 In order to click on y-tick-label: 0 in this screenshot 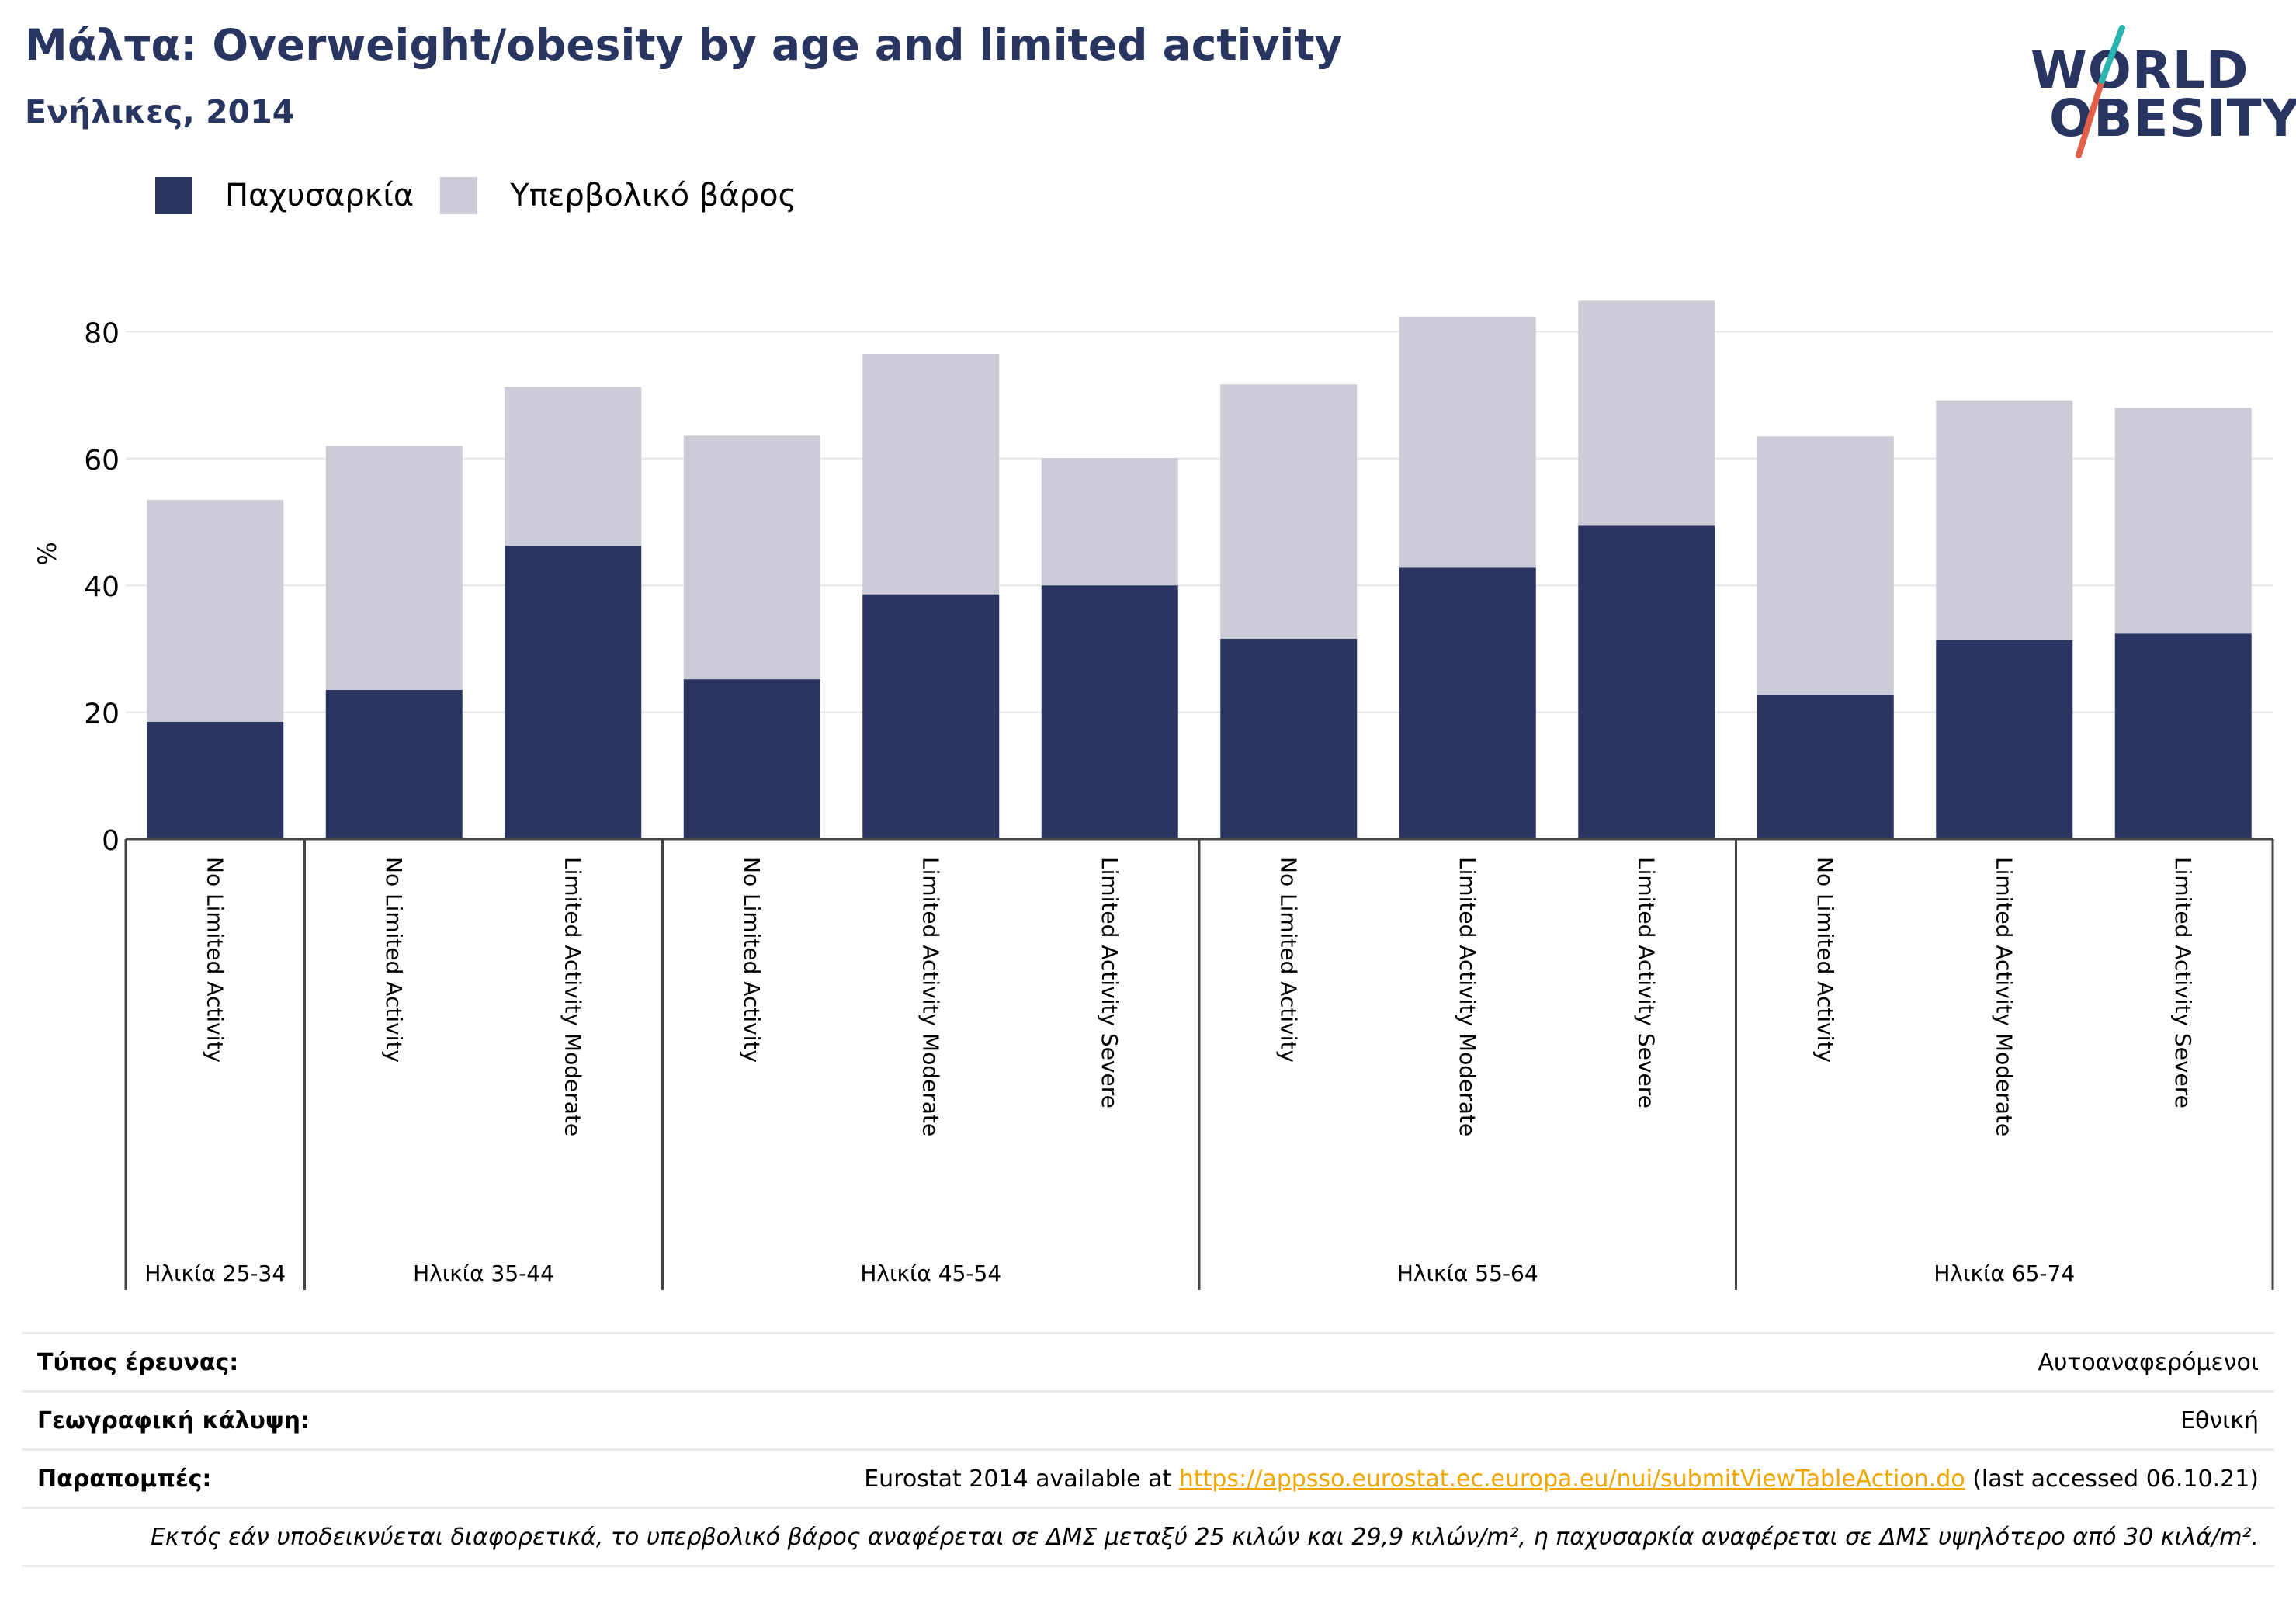, I will do `click(111, 841)`.